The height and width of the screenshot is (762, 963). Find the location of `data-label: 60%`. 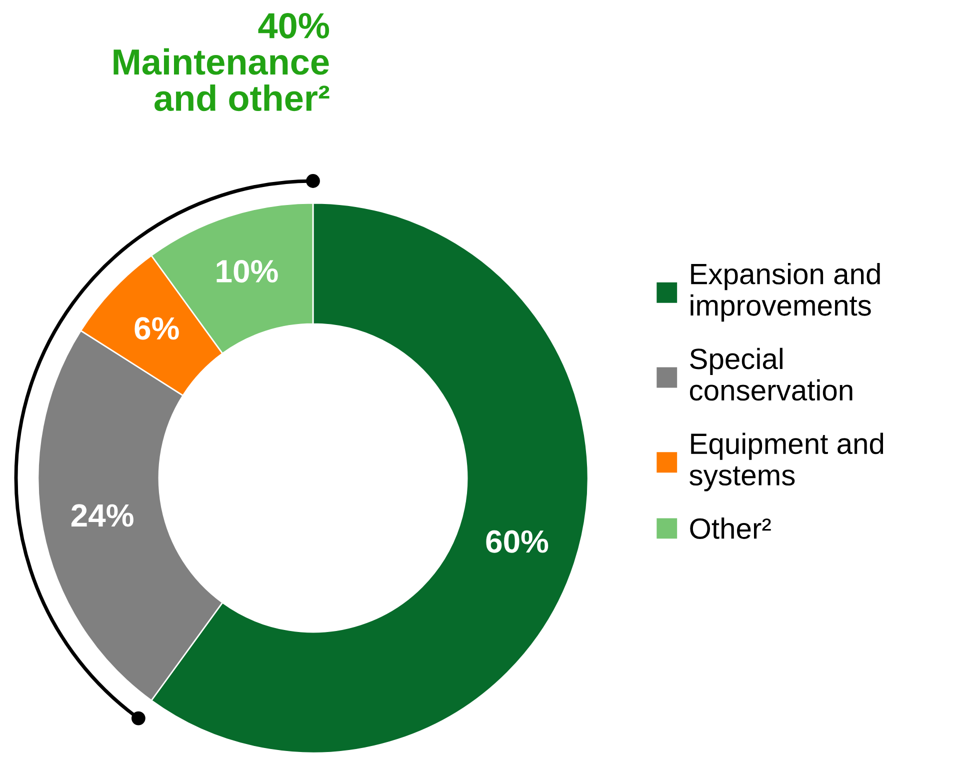

data-label: 60% is located at coordinates (517, 541).